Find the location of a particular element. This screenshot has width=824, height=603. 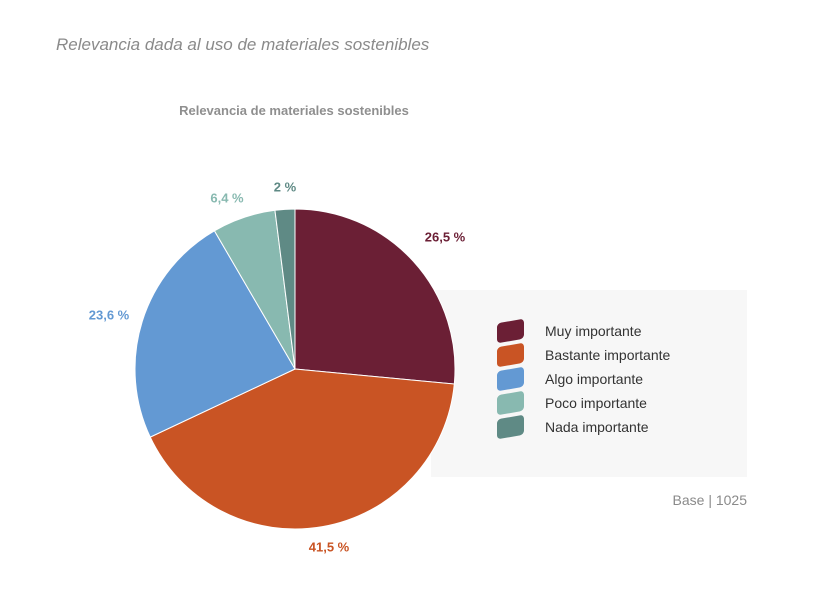

legend-item-poco-importante: Poco importante is located at coordinates (572, 403).